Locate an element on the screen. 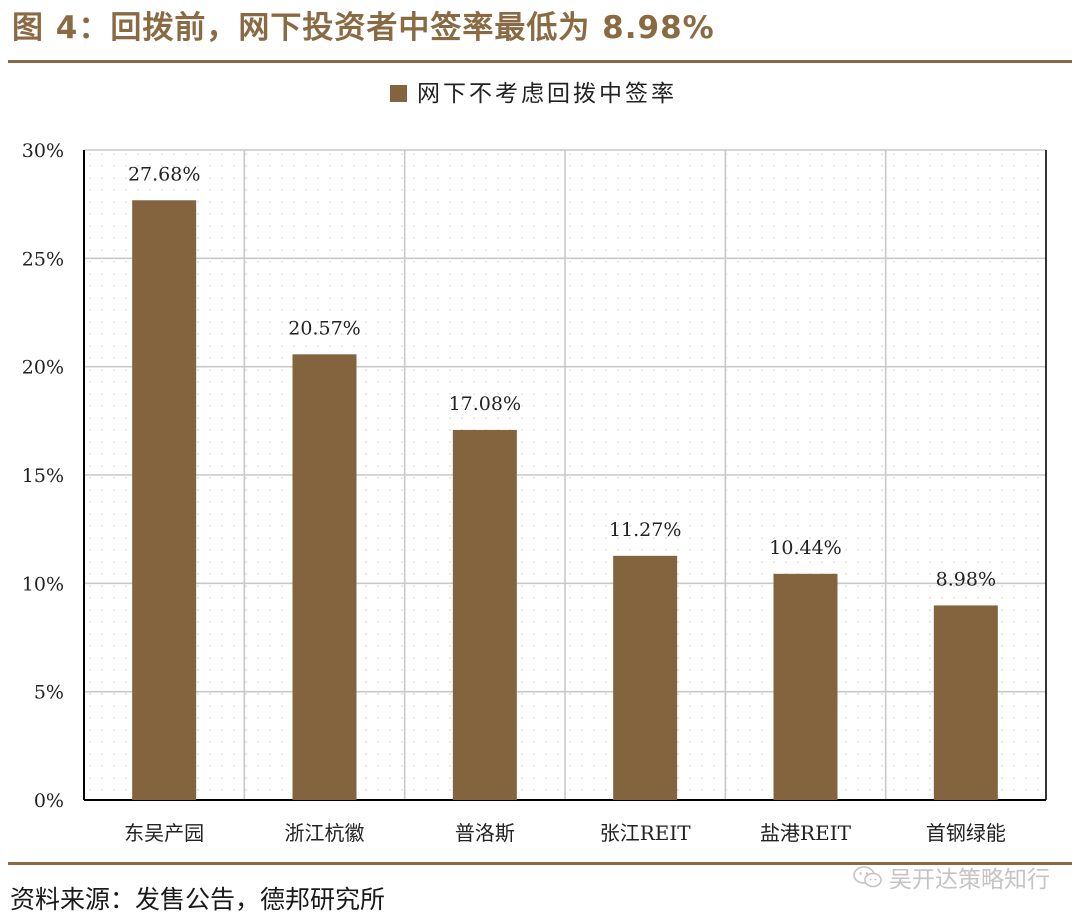 The image size is (1080, 922). y-tick-label: 25% is located at coordinates (43, 259).